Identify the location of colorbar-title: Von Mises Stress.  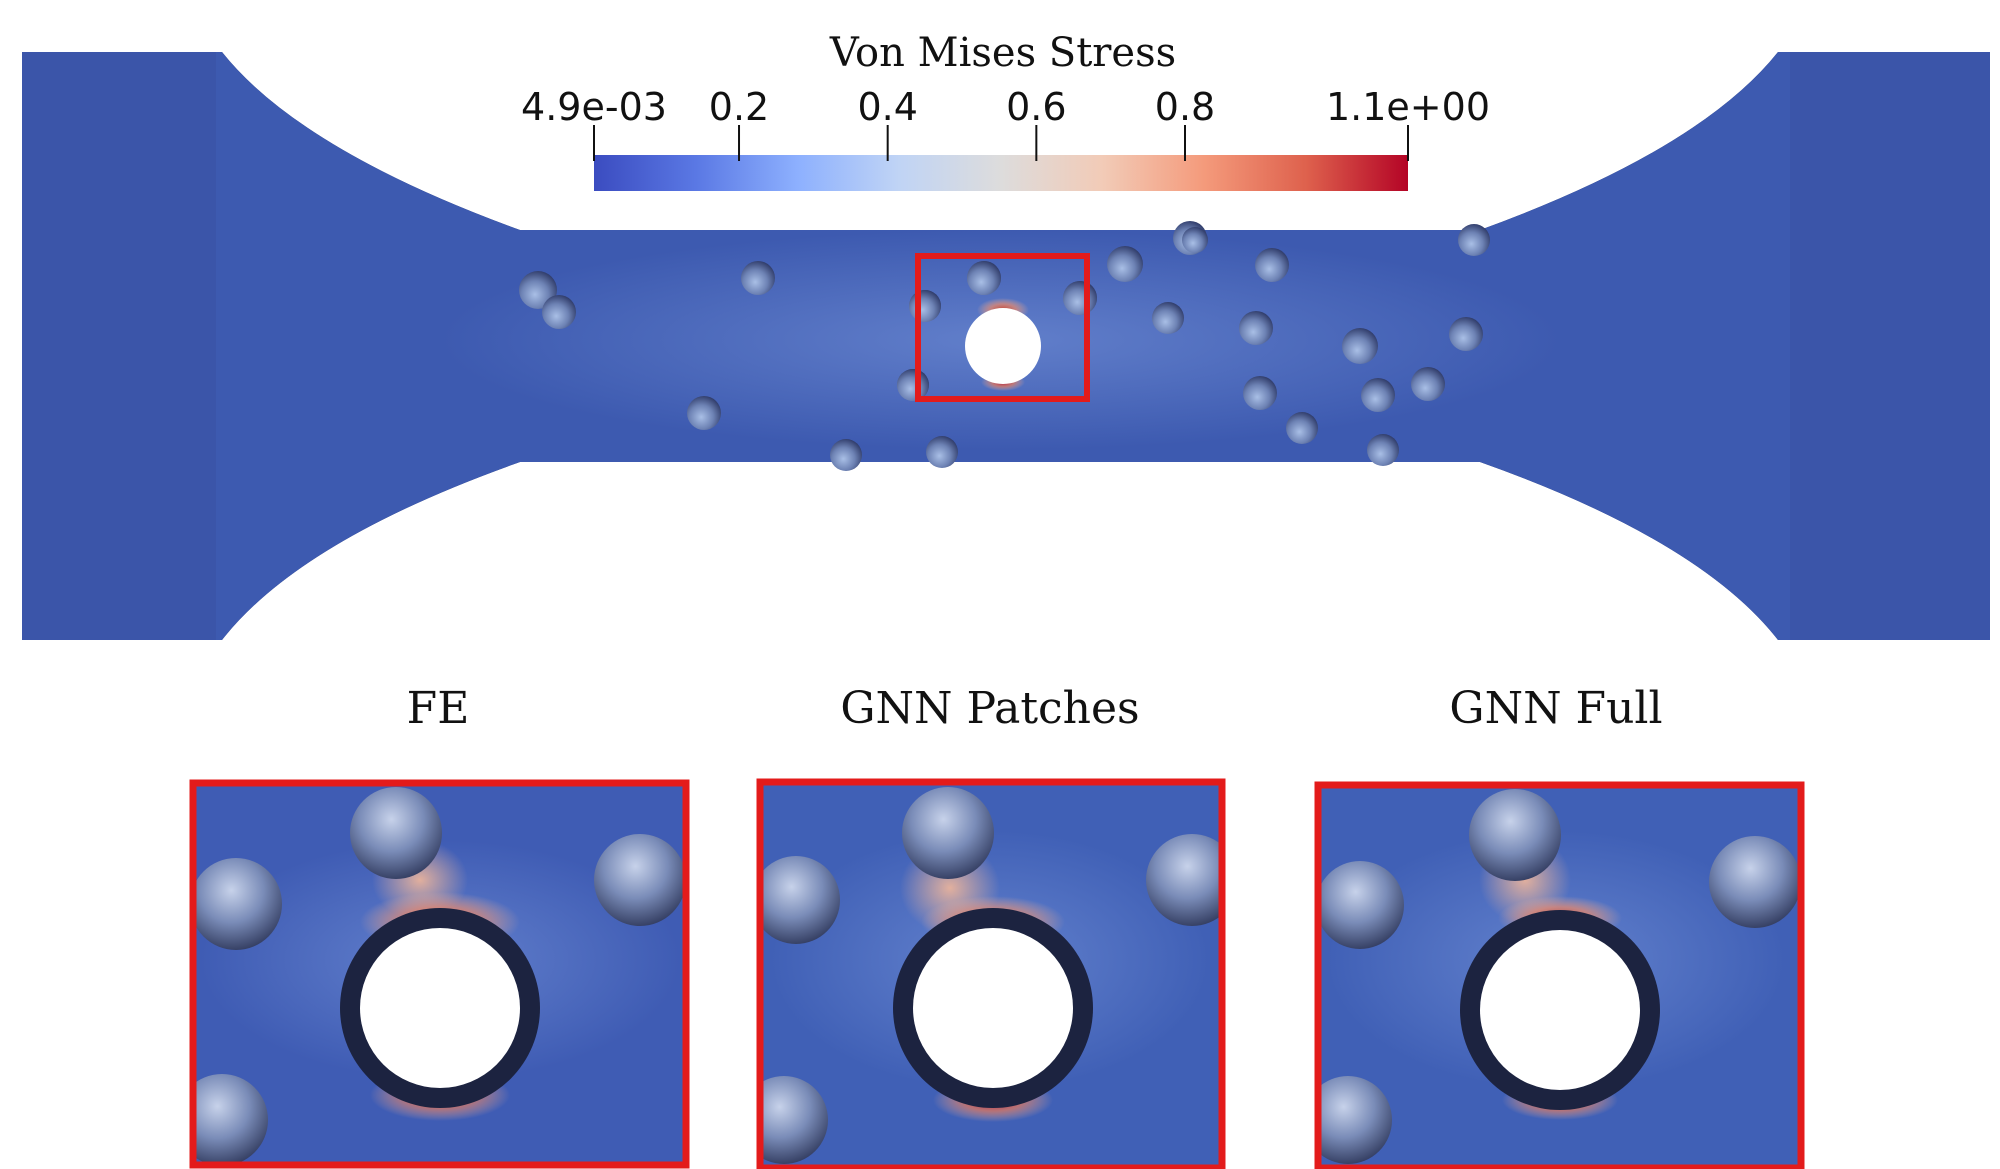
(1002, 53).